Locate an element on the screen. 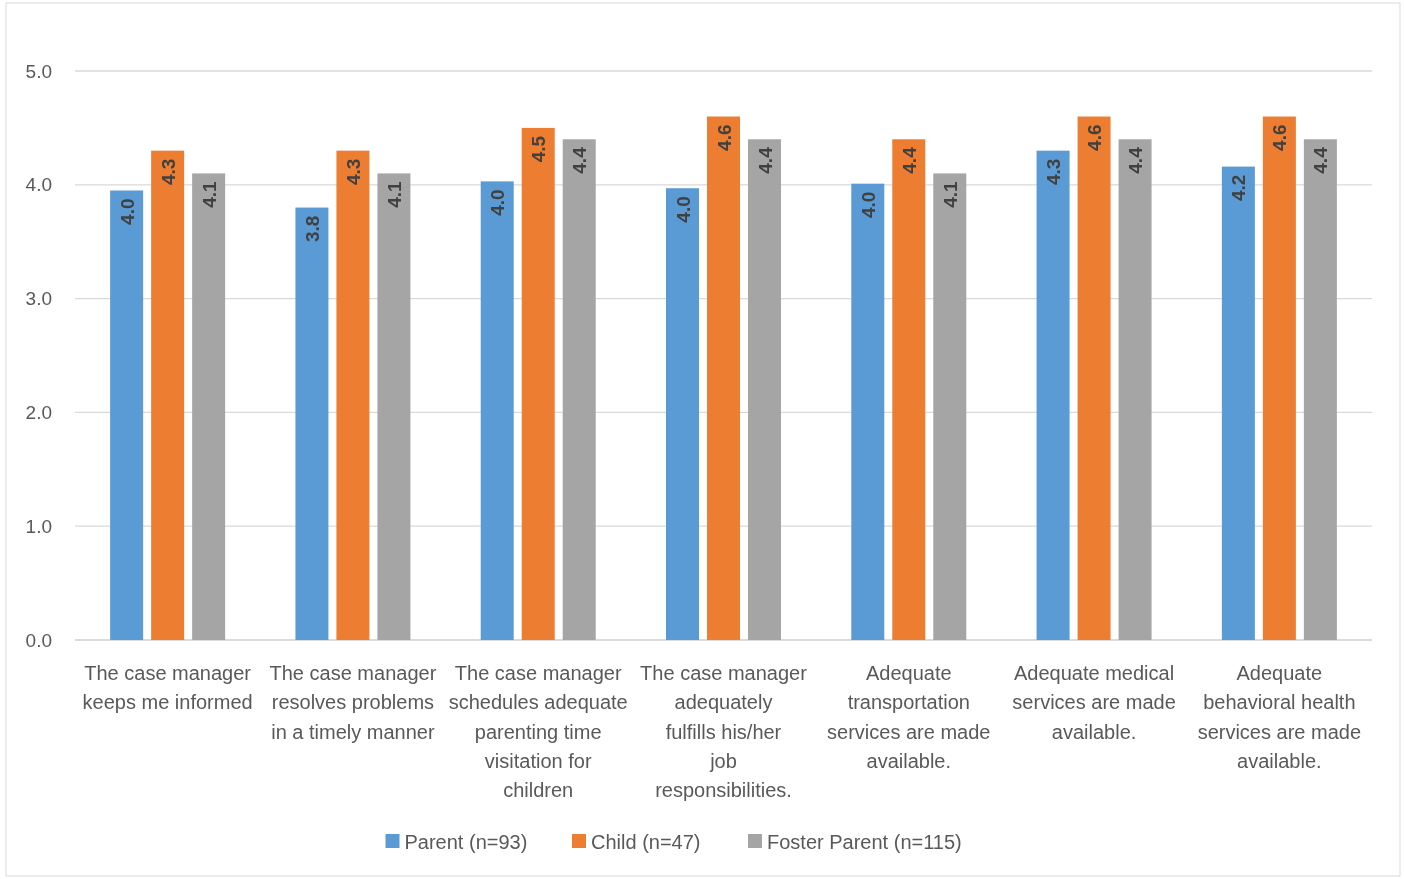  y-tick-label: 5.0 is located at coordinates (38, 71).